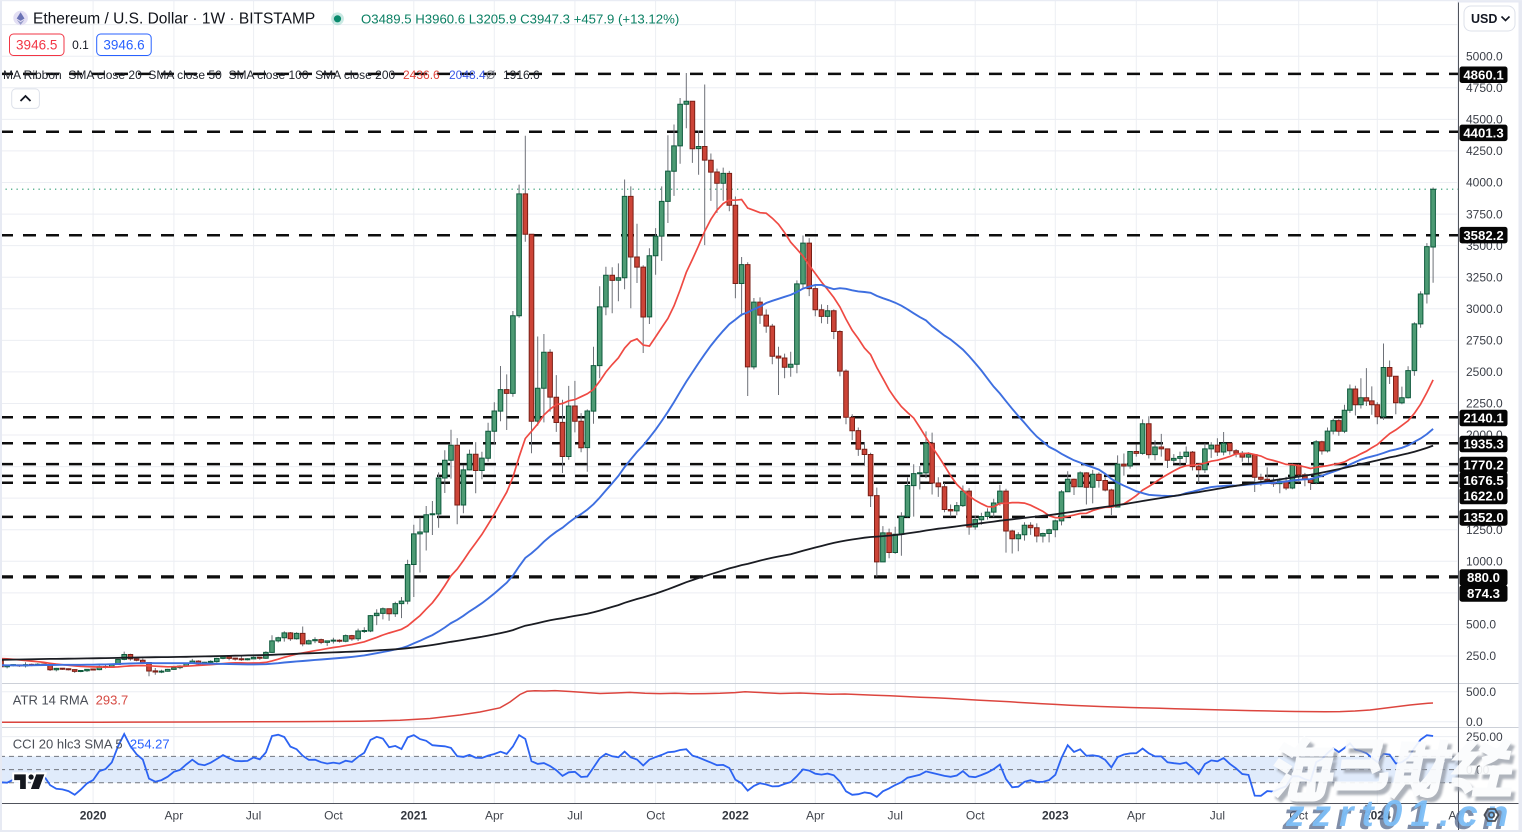 The height and width of the screenshot is (837, 1522). I want to click on svg-text: zzrt01.cn, so click(1400, 812).